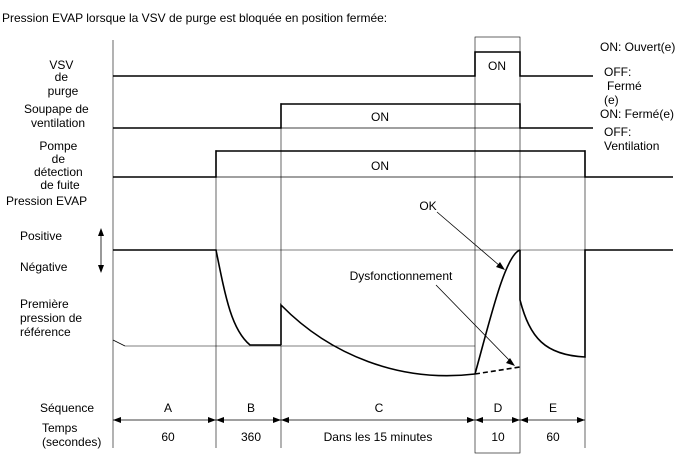 The height and width of the screenshot is (463, 688). I want to click on phase-d-box, so click(497, 245).